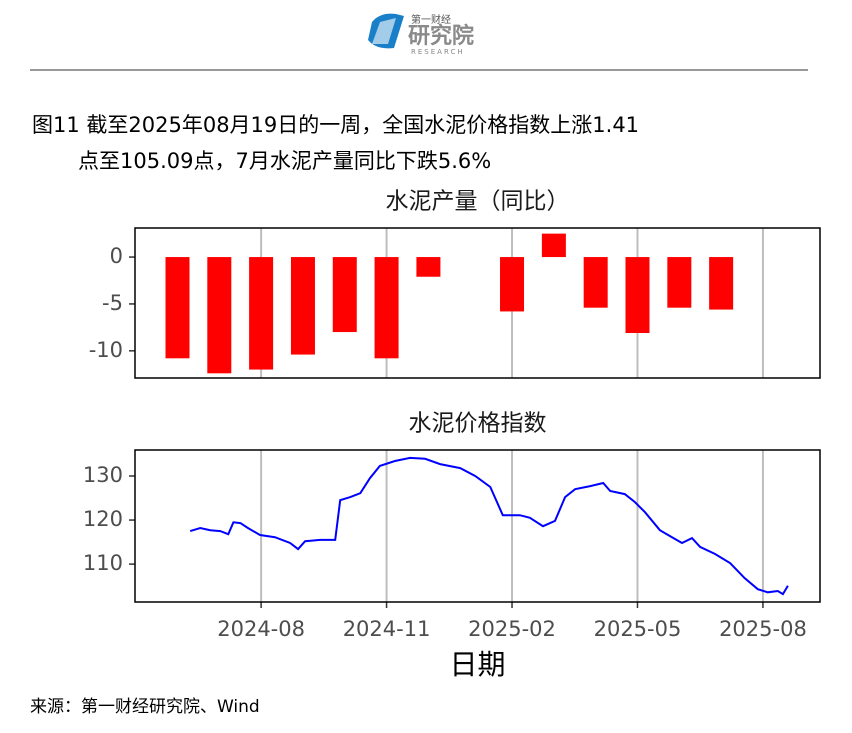 This screenshot has height=733, width=852. I want to click on x-tick-label: 2025-05, so click(638, 629).